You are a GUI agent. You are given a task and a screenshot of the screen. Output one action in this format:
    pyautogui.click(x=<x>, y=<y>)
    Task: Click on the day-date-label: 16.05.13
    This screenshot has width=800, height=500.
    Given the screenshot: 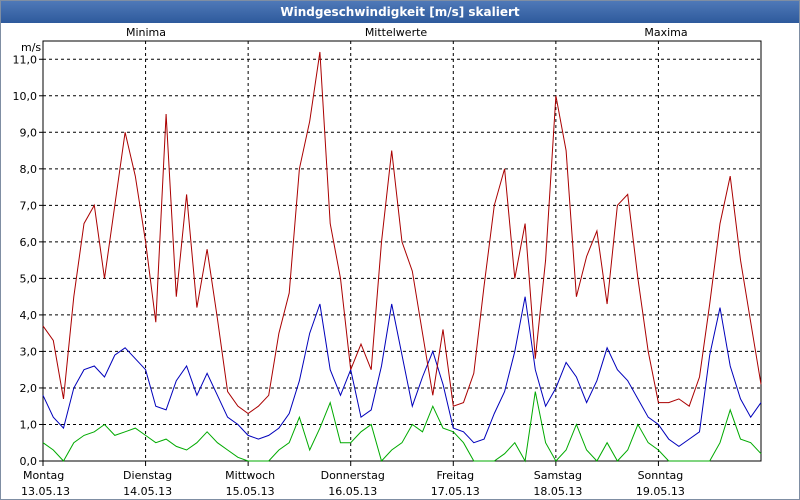 What is the action you would take?
    pyautogui.click(x=352, y=491)
    